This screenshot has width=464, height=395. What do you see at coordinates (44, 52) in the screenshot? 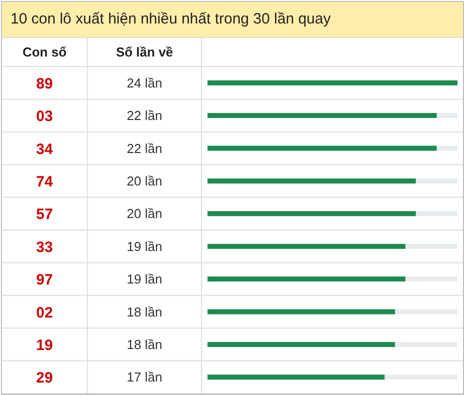
I see `y-axis-title: Con số` at bounding box center [44, 52].